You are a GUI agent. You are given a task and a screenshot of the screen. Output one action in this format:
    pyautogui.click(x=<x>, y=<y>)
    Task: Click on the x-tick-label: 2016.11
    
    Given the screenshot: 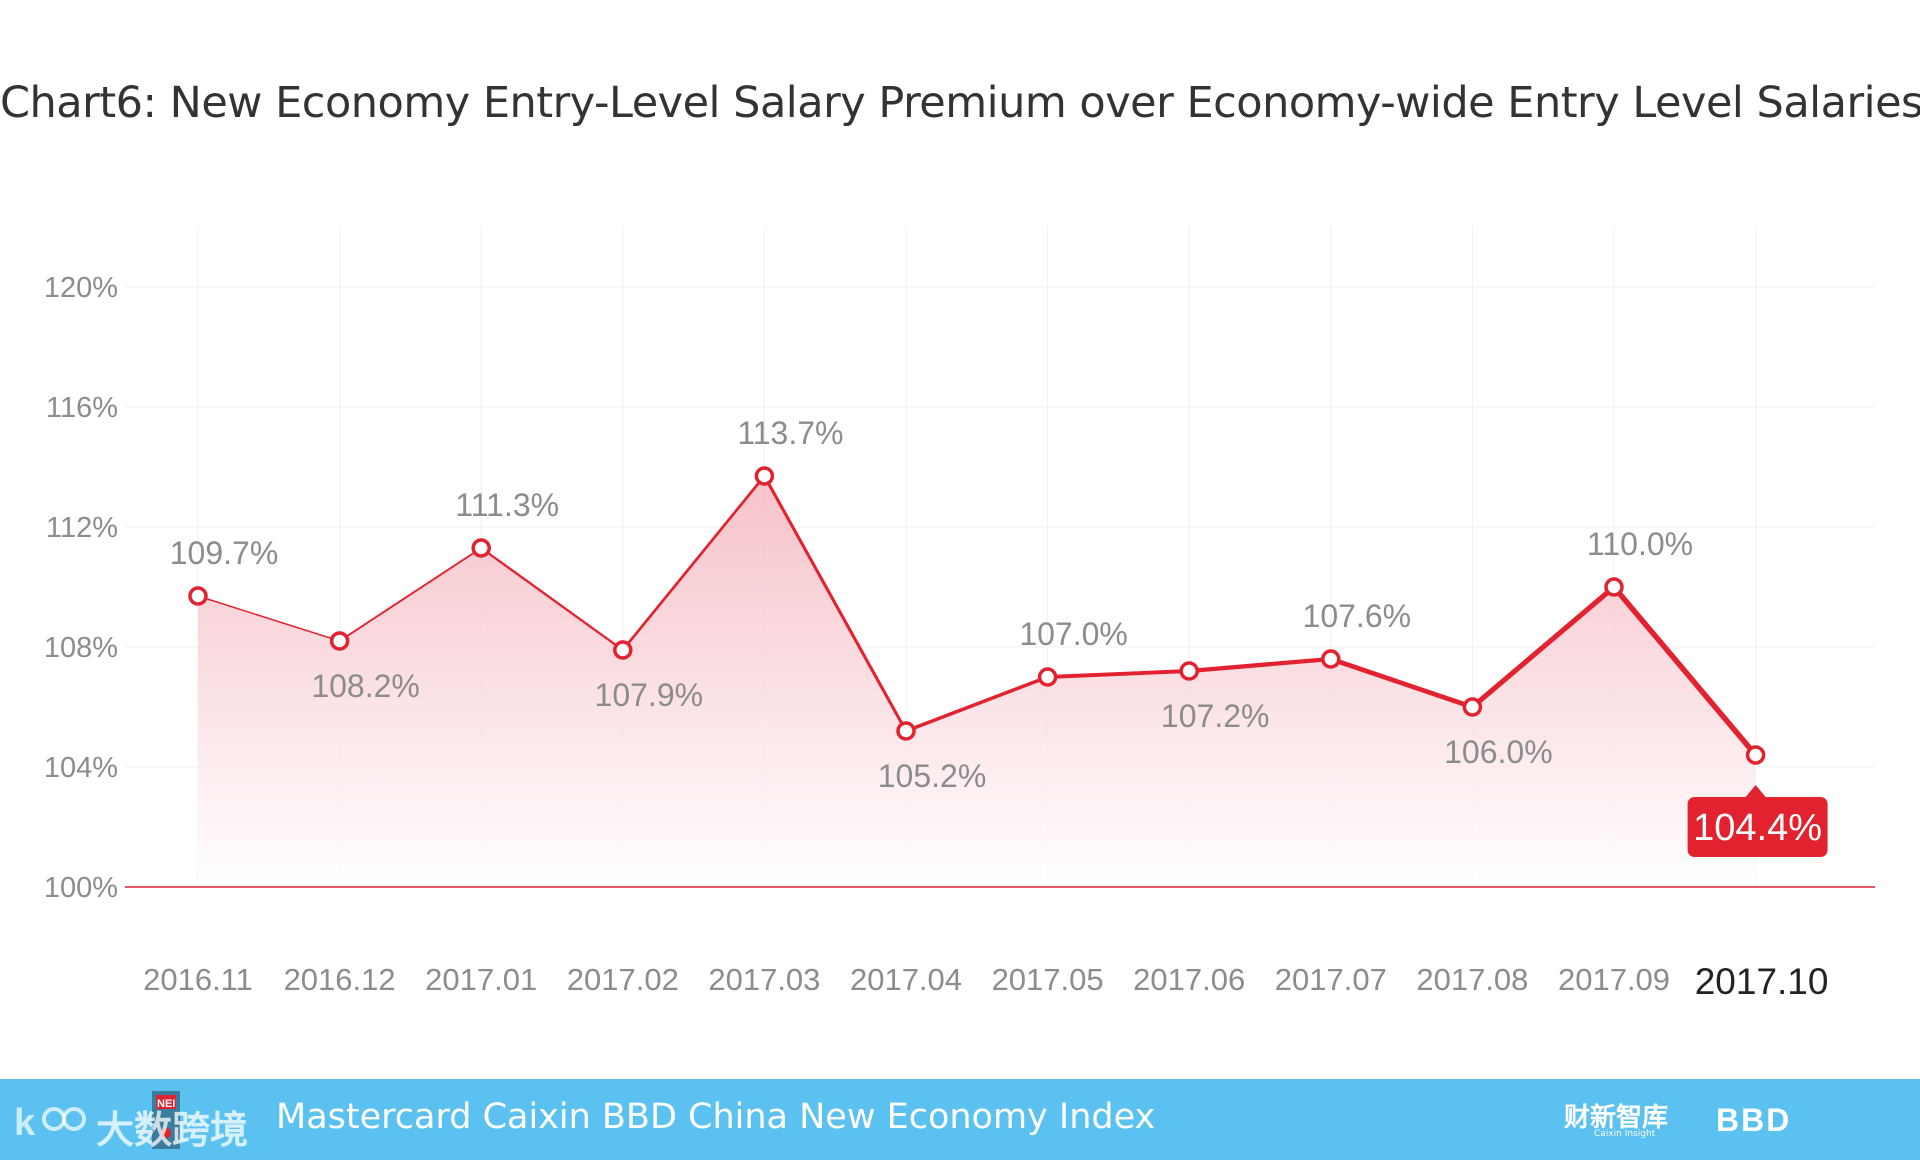 What is the action you would take?
    pyautogui.click(x=198, y=979)
    